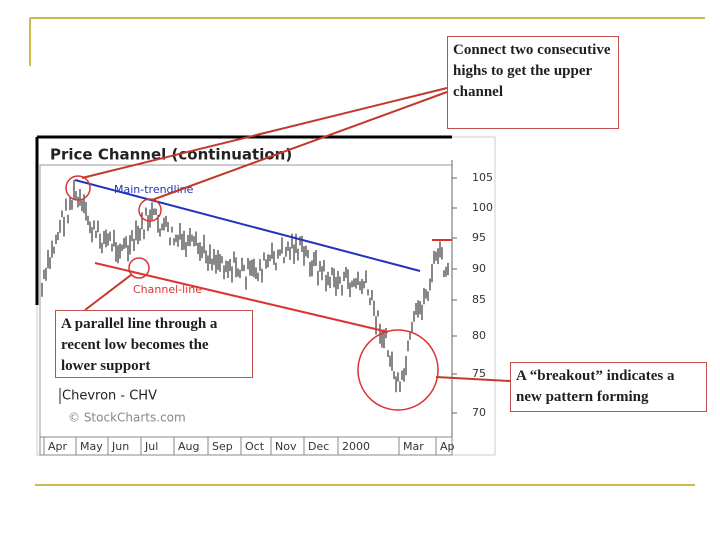 This screenshot has height=540, width=720. Describe the element at coordinates (188, 446) in the screenshot. I see `month-label: Aug` at that location.